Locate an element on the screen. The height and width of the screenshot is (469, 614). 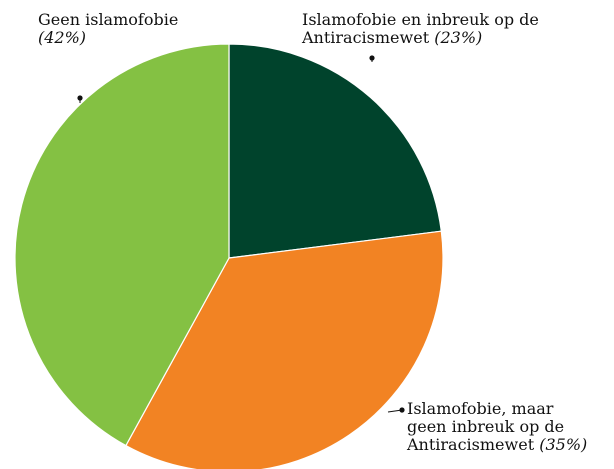
callout-dot-islamofobie-en-inbreuk is located at coordinates (372, 58).